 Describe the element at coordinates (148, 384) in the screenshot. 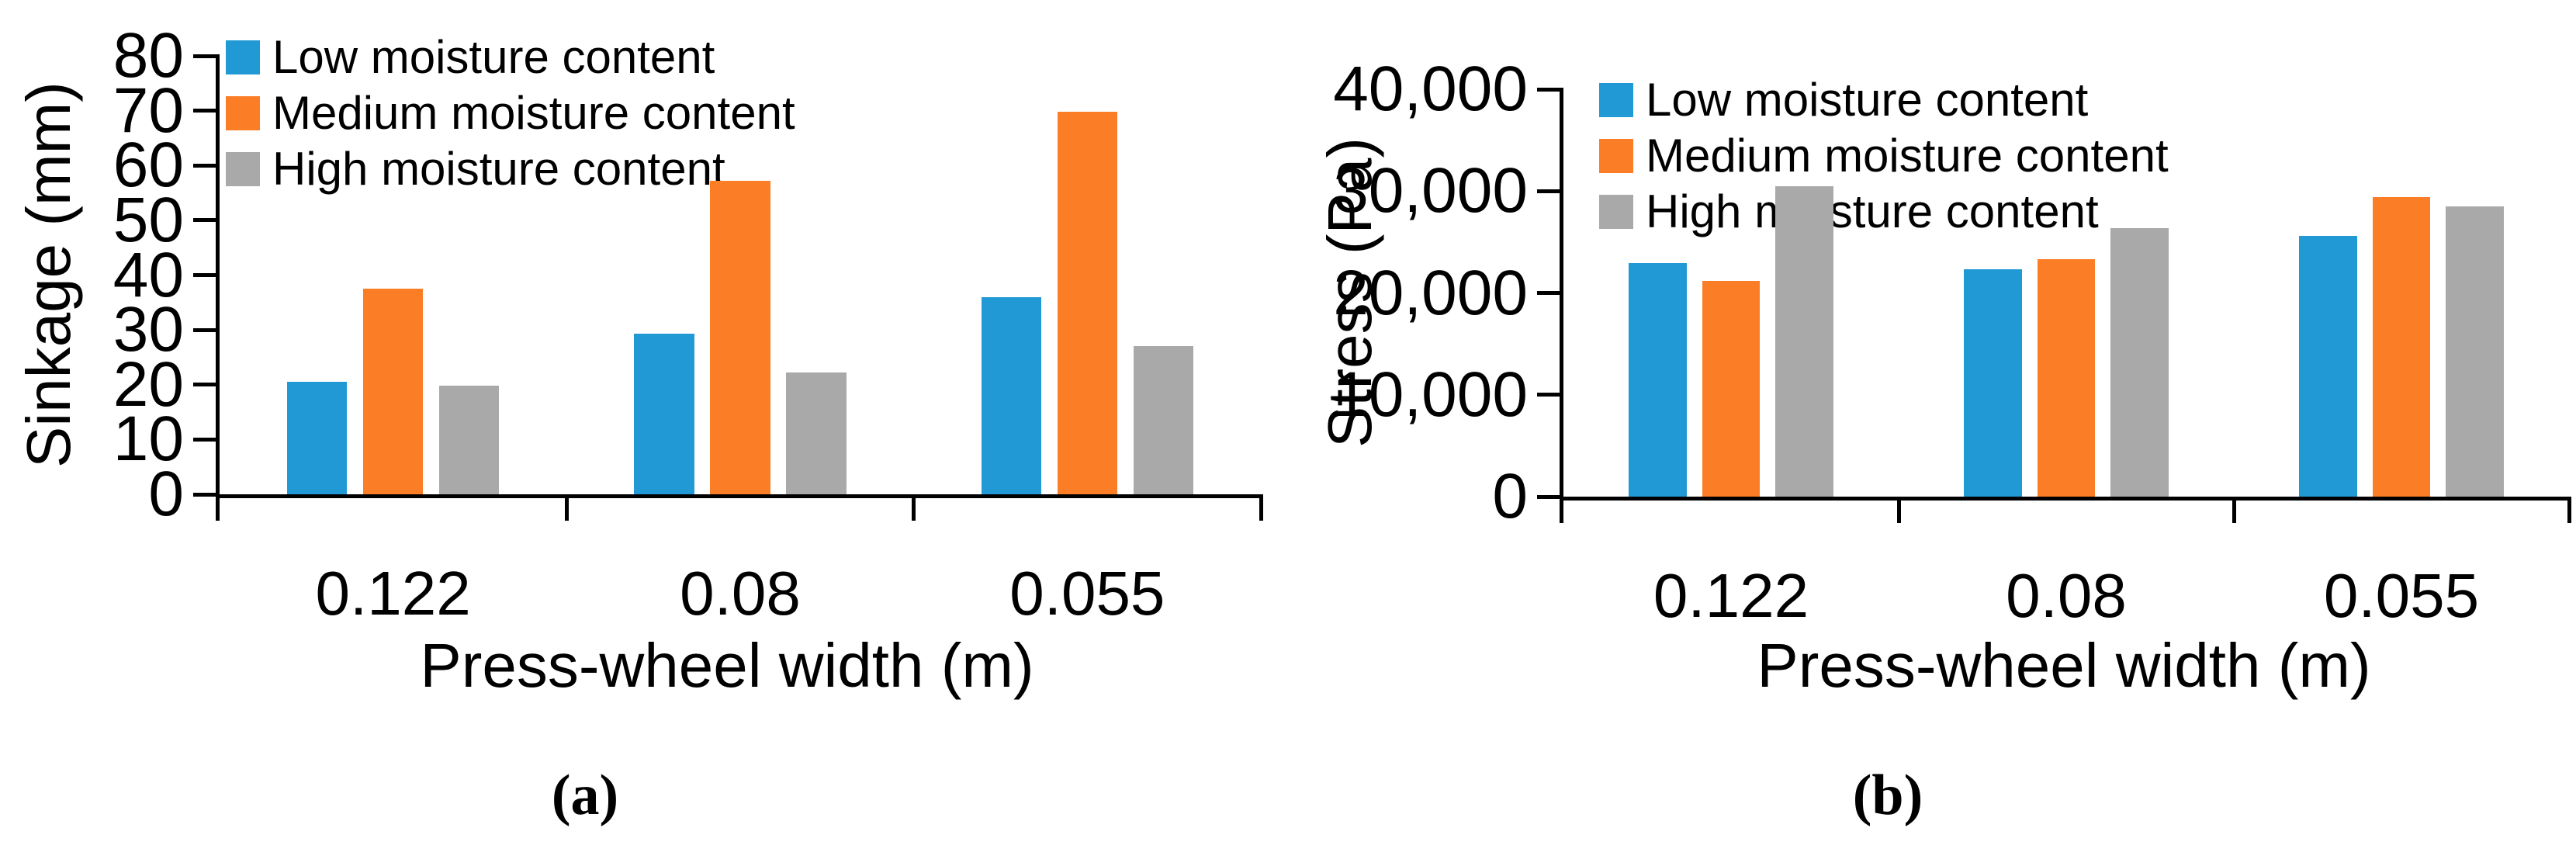

I see `y-tick-label: 20` at that location.